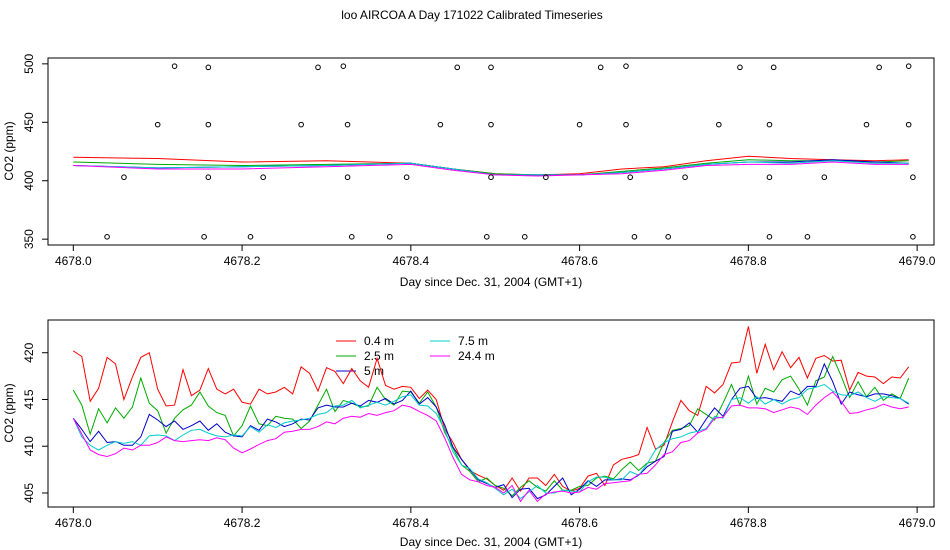 This screenshot has width=950, height=550. What do you see at coordinates (29, 122) in the screenshot?
I see `top-y-tick-label: 450` at bounding box center [29, 122].